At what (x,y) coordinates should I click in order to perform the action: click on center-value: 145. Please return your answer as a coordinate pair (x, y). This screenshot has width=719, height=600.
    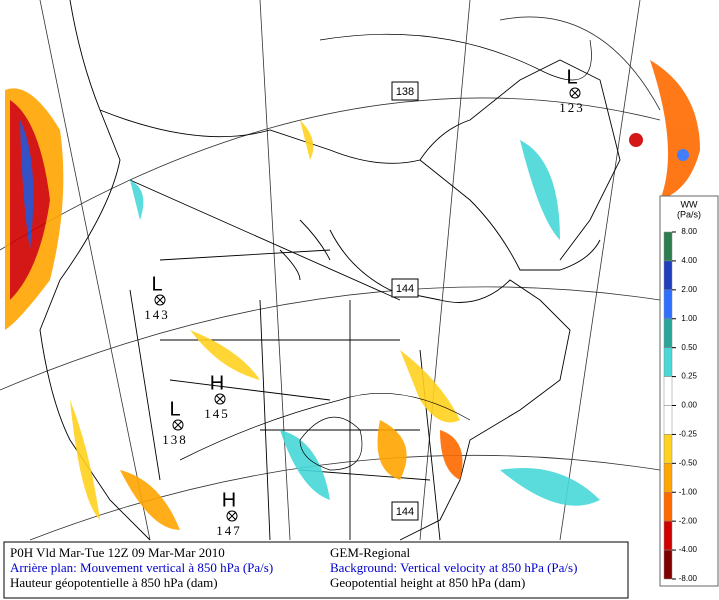
    Looking at the image, I should click on (217, 413).